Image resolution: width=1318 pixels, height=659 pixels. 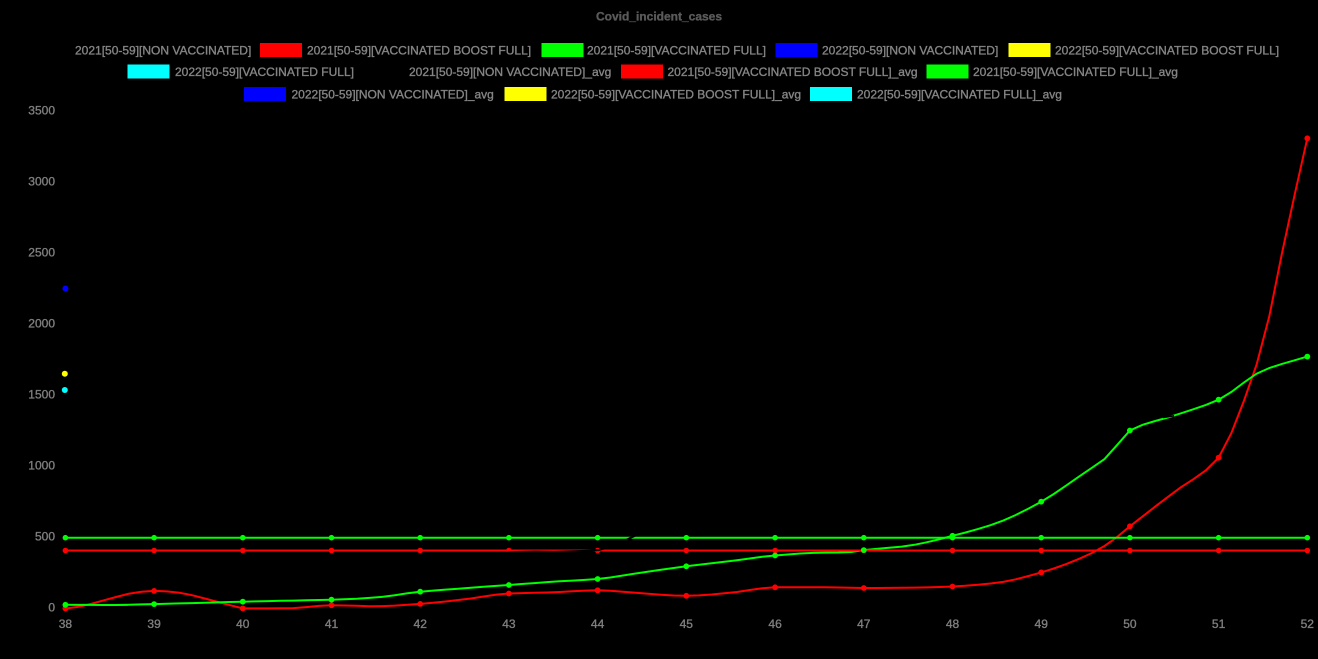 I want to click on svg-text: 47, so click(x=864, y=624).